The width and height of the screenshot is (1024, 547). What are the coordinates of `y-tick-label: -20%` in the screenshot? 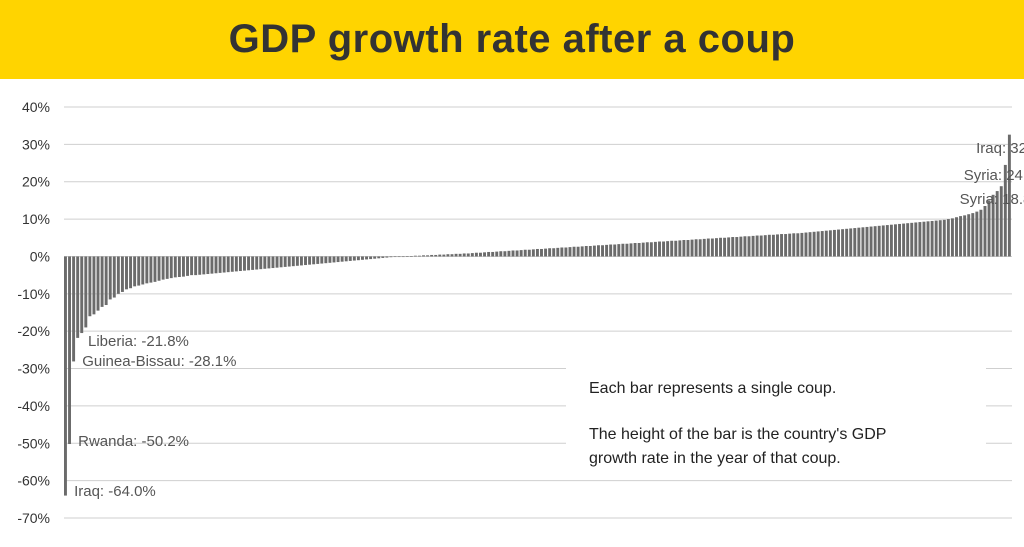 It's located at (33, 331).